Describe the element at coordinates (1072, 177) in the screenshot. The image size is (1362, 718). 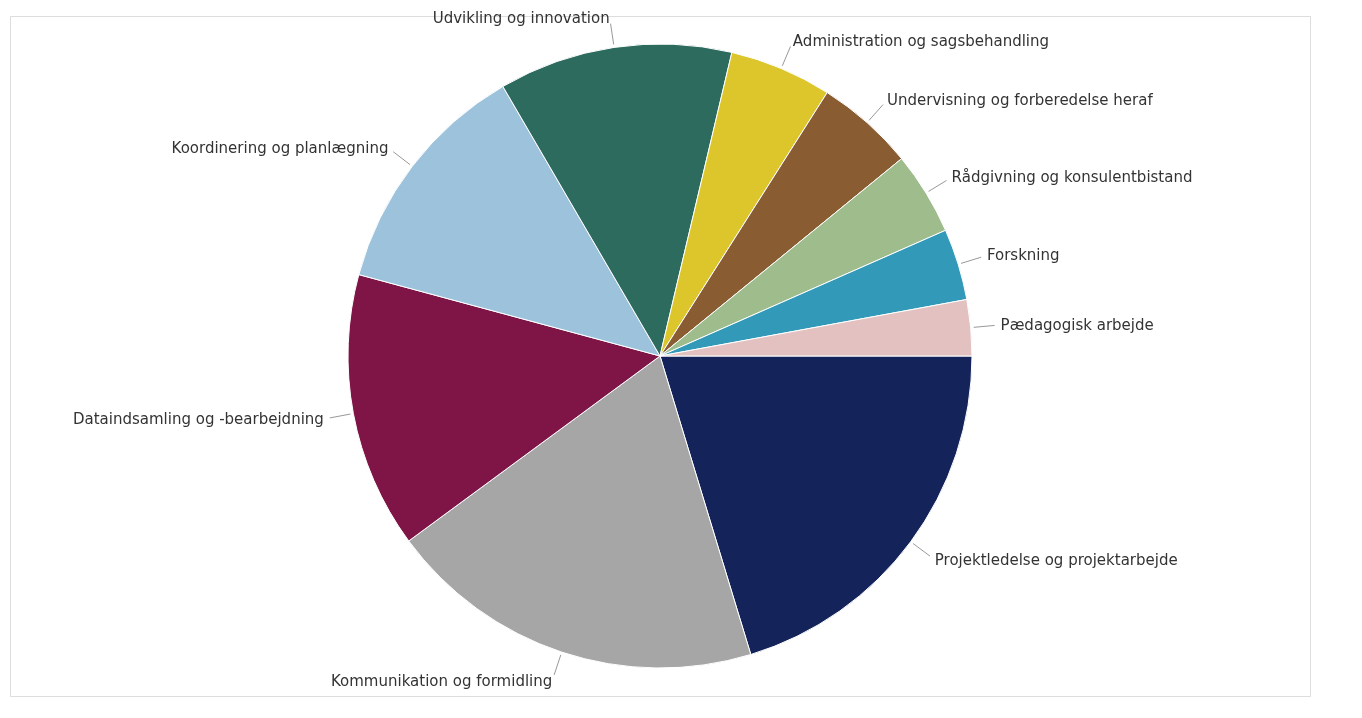
I see `slice-label: Rådgivning og konsulentbistand` at that location.